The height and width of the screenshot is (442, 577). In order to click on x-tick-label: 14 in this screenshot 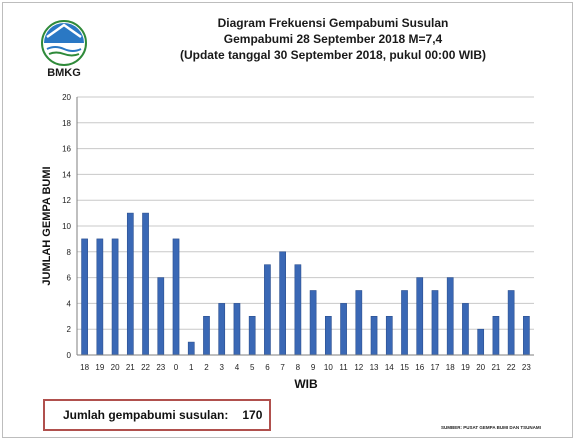, I will do `click(389, 367)`.